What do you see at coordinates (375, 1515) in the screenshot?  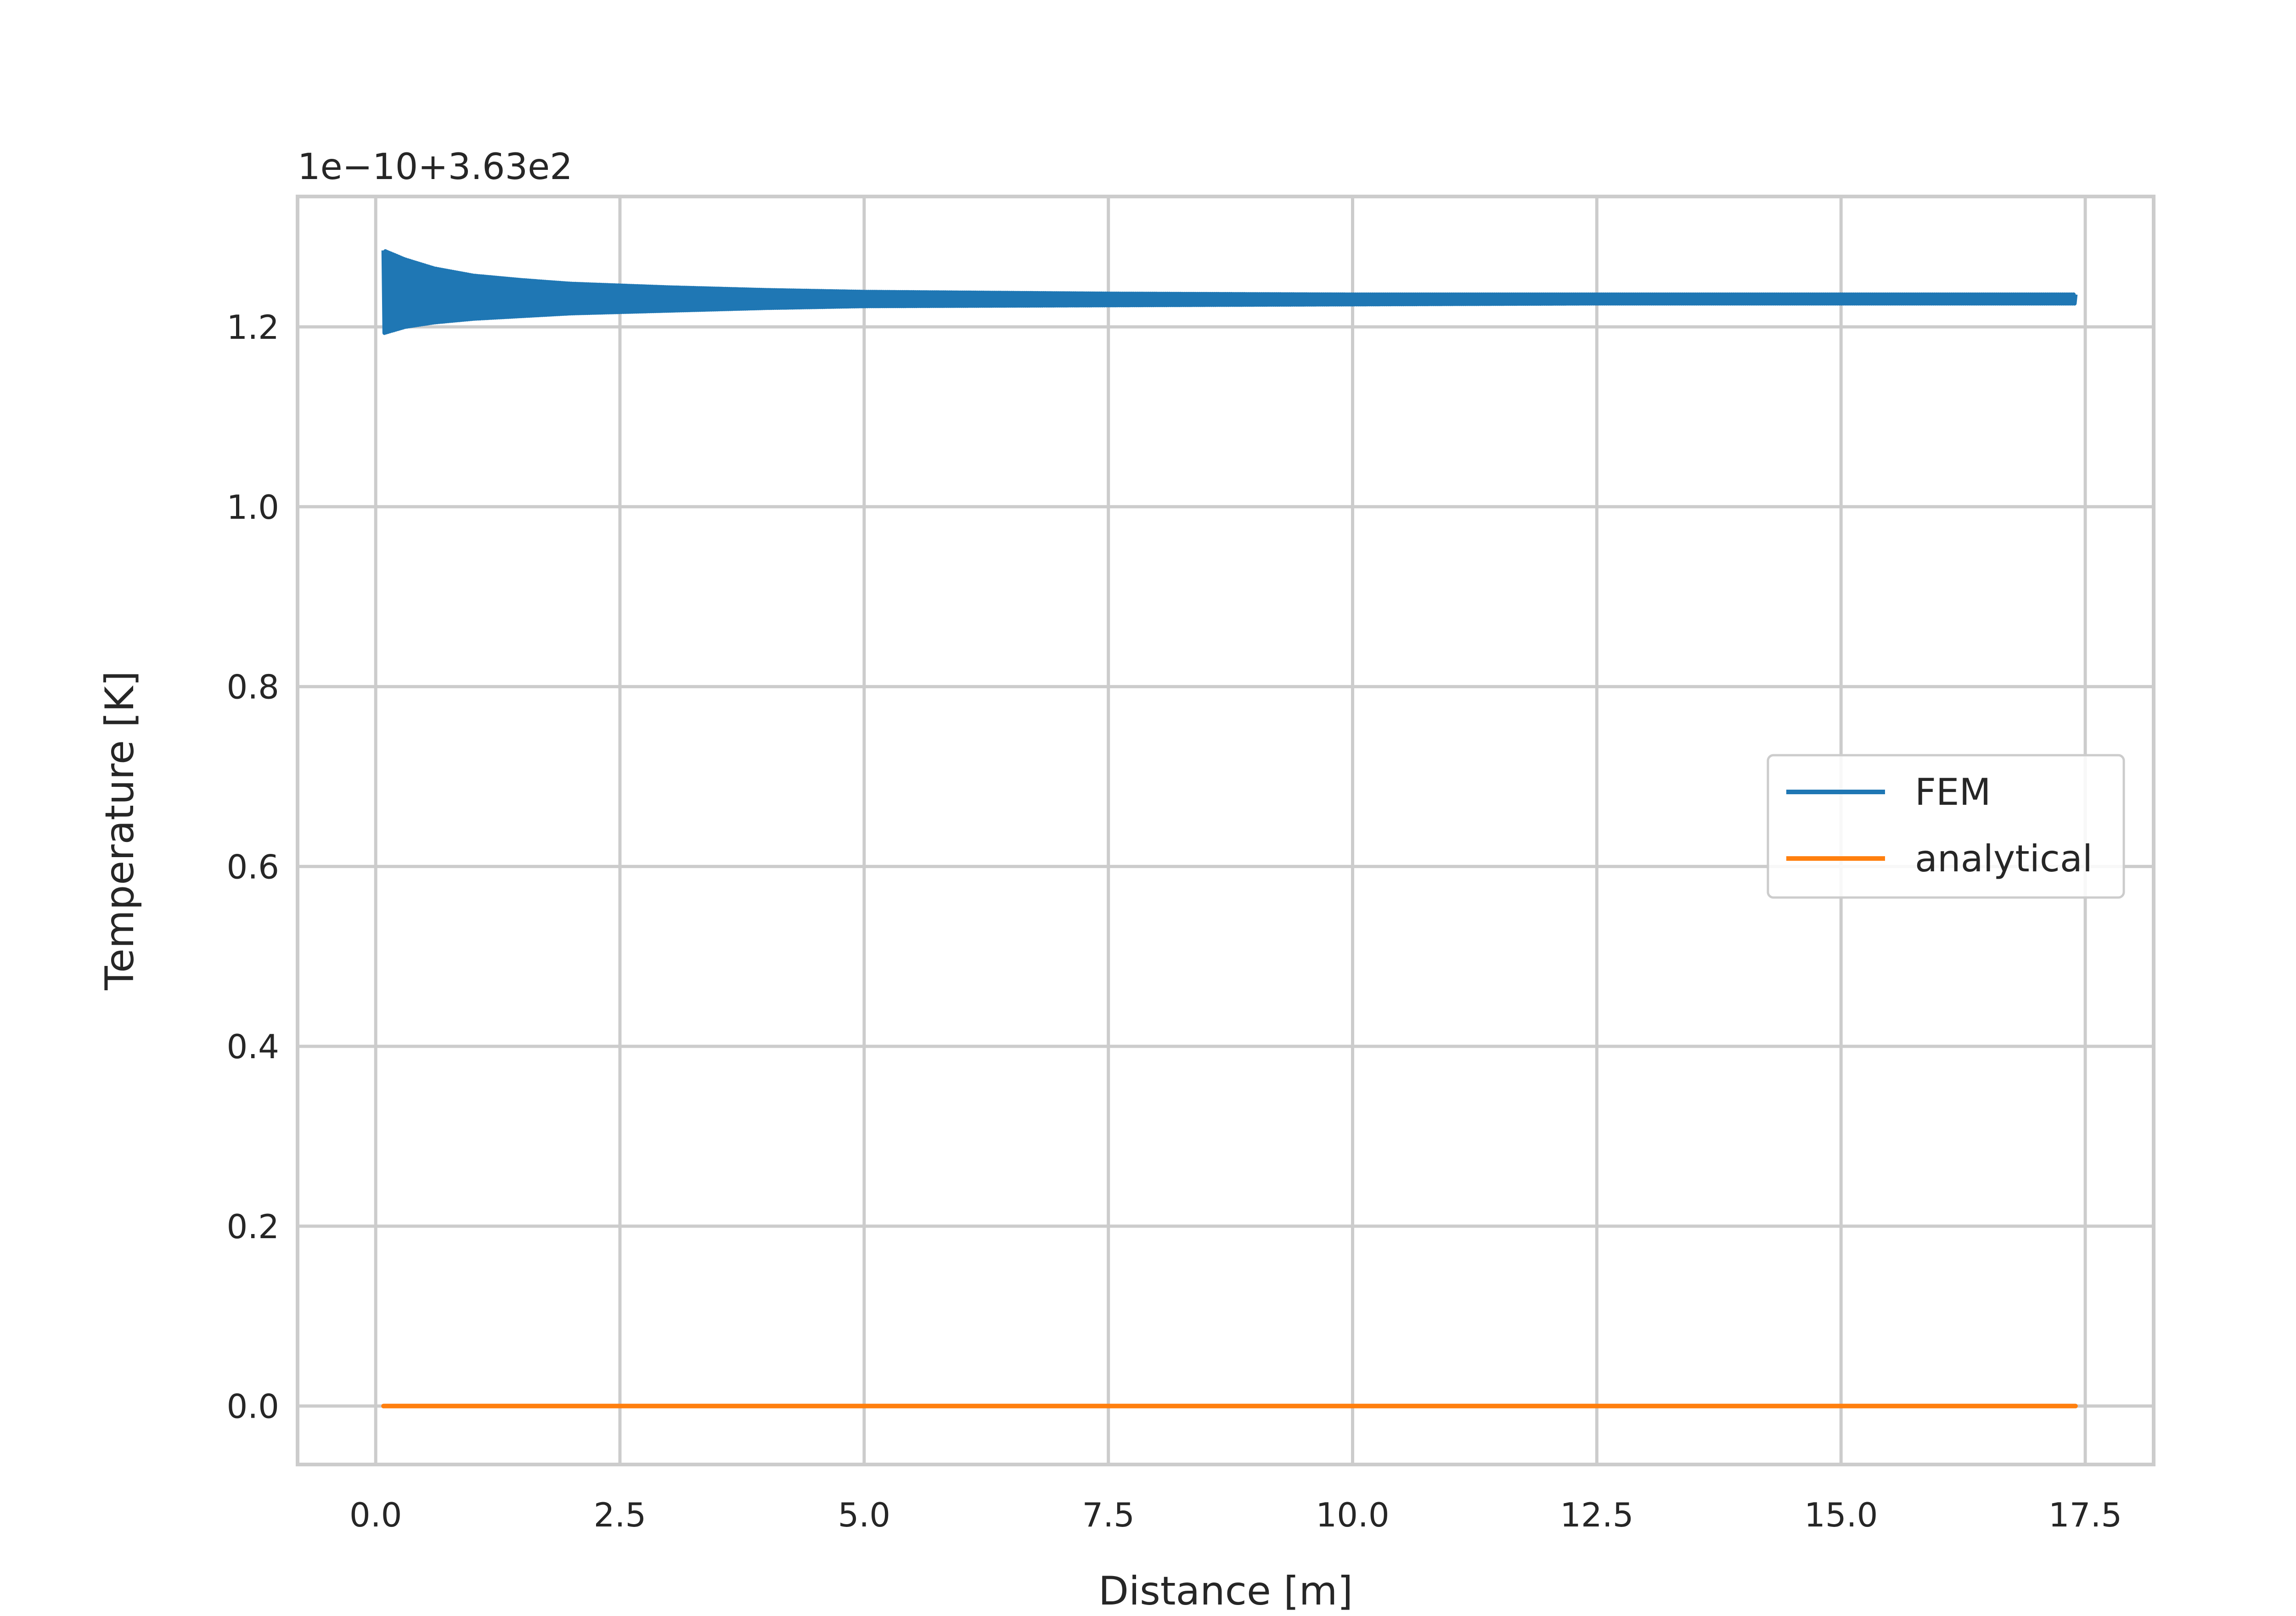 I see `x-tick-label: 0.0` at bounding box center [375, 1515].